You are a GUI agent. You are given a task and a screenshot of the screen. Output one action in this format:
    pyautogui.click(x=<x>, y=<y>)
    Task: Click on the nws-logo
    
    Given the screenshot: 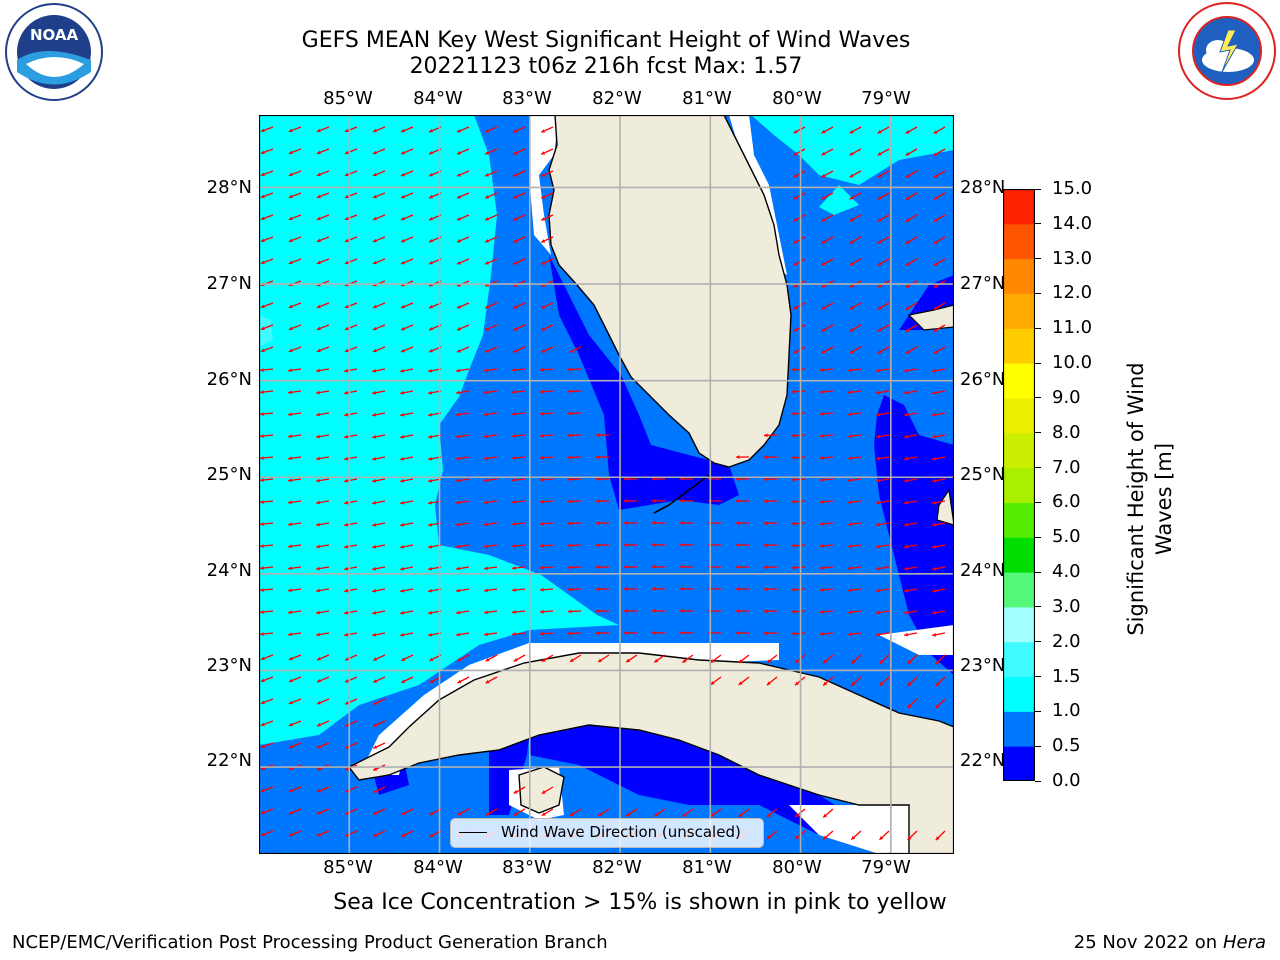 What is the action you would take?
    pyautogui.click(x=1227, y=51)
    